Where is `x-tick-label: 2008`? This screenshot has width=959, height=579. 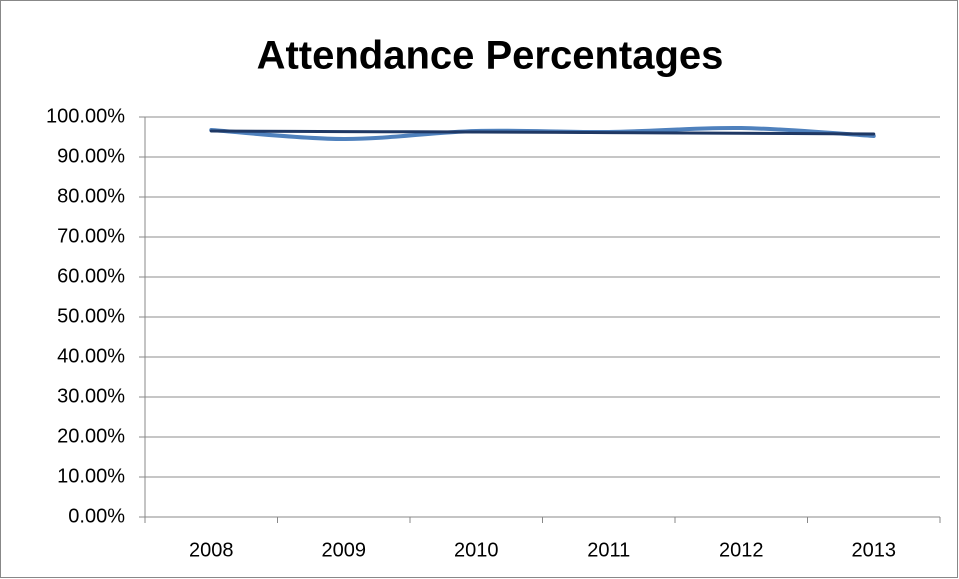 x-tick-label: 2008 is located at coordinates (211, 550).